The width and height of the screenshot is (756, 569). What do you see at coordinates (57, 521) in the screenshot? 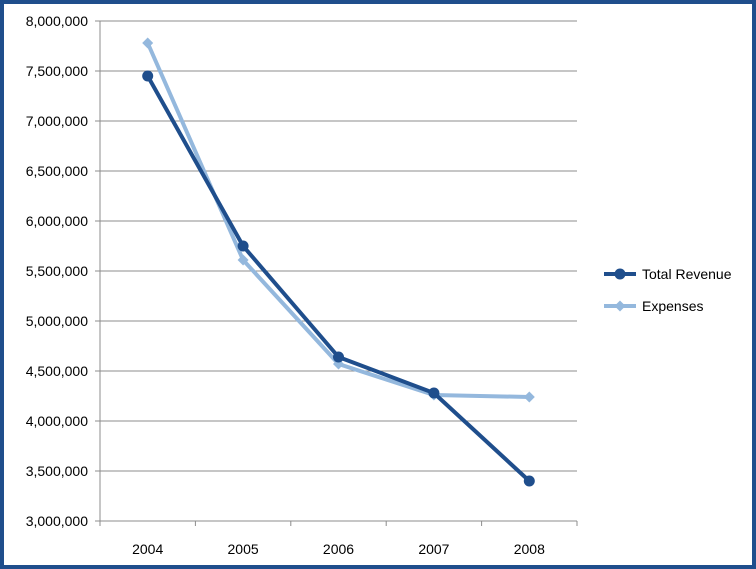
I see `y-tick-label: 3,000,000` at bounding box center [57, 521].